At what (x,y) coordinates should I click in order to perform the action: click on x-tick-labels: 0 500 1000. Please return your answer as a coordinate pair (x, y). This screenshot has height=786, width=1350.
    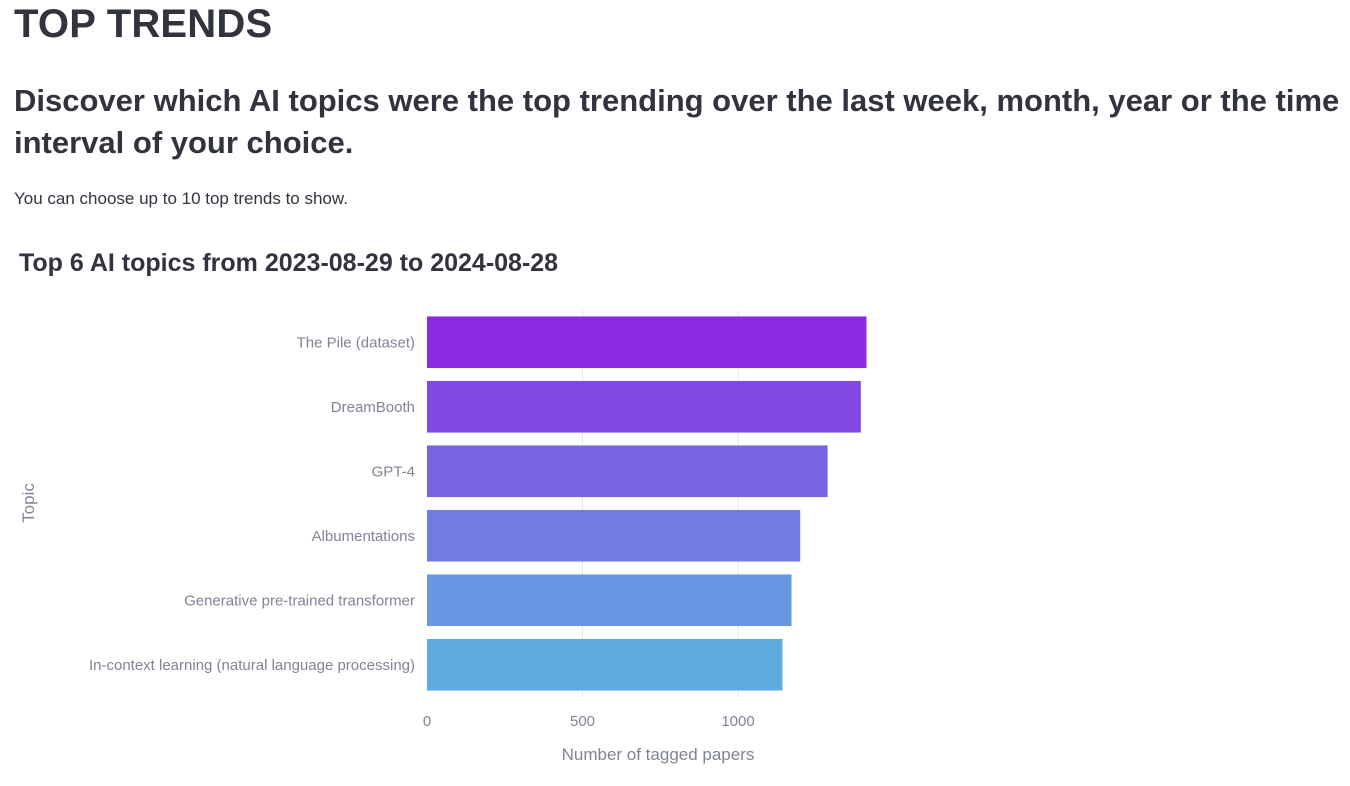
    Looking at the image, I should click on (589, 721).